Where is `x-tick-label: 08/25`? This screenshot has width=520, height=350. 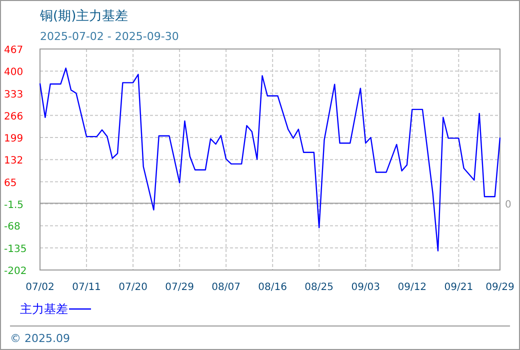
x-tick-label: 08/25 is located at coordinates (319, 287).